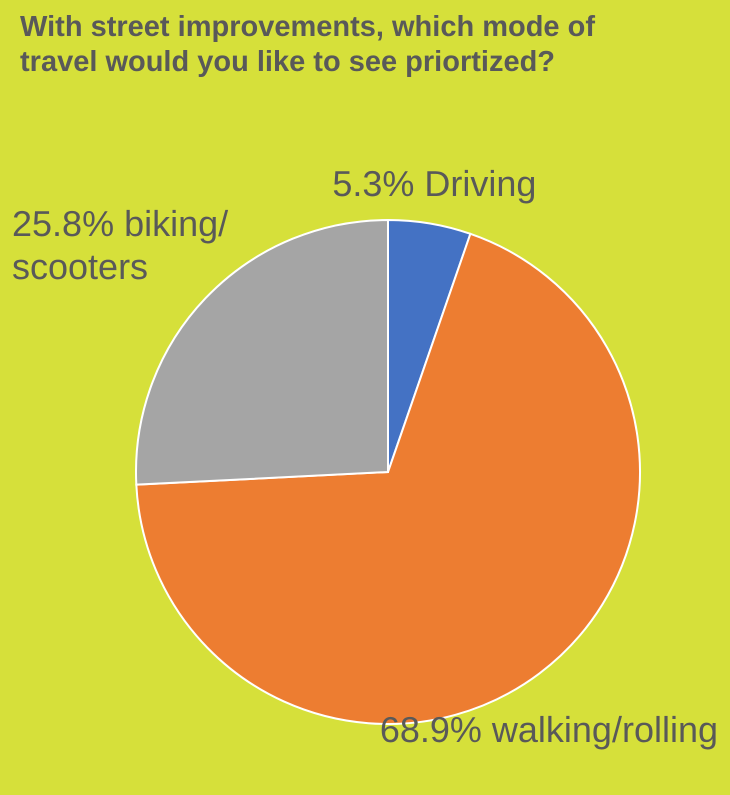 The width and height of the screenshot is (730, 795). I want to click on chart-title: With street improvements, which mode of travel would you like to see priortized?, so click(312, 44).